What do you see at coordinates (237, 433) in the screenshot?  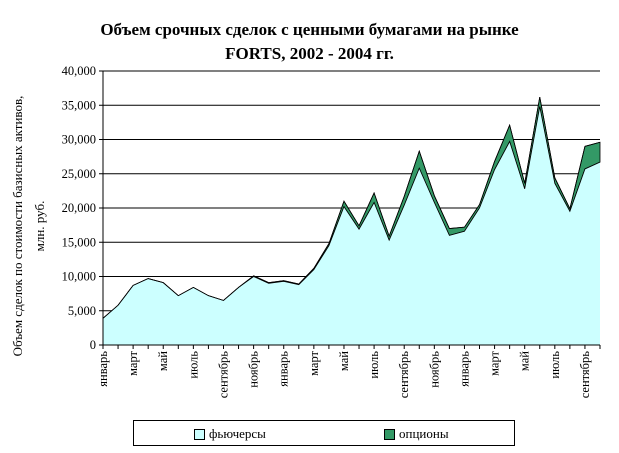 I see `legend-label-futures: фьючерсы` at bounding box center [237, 433].